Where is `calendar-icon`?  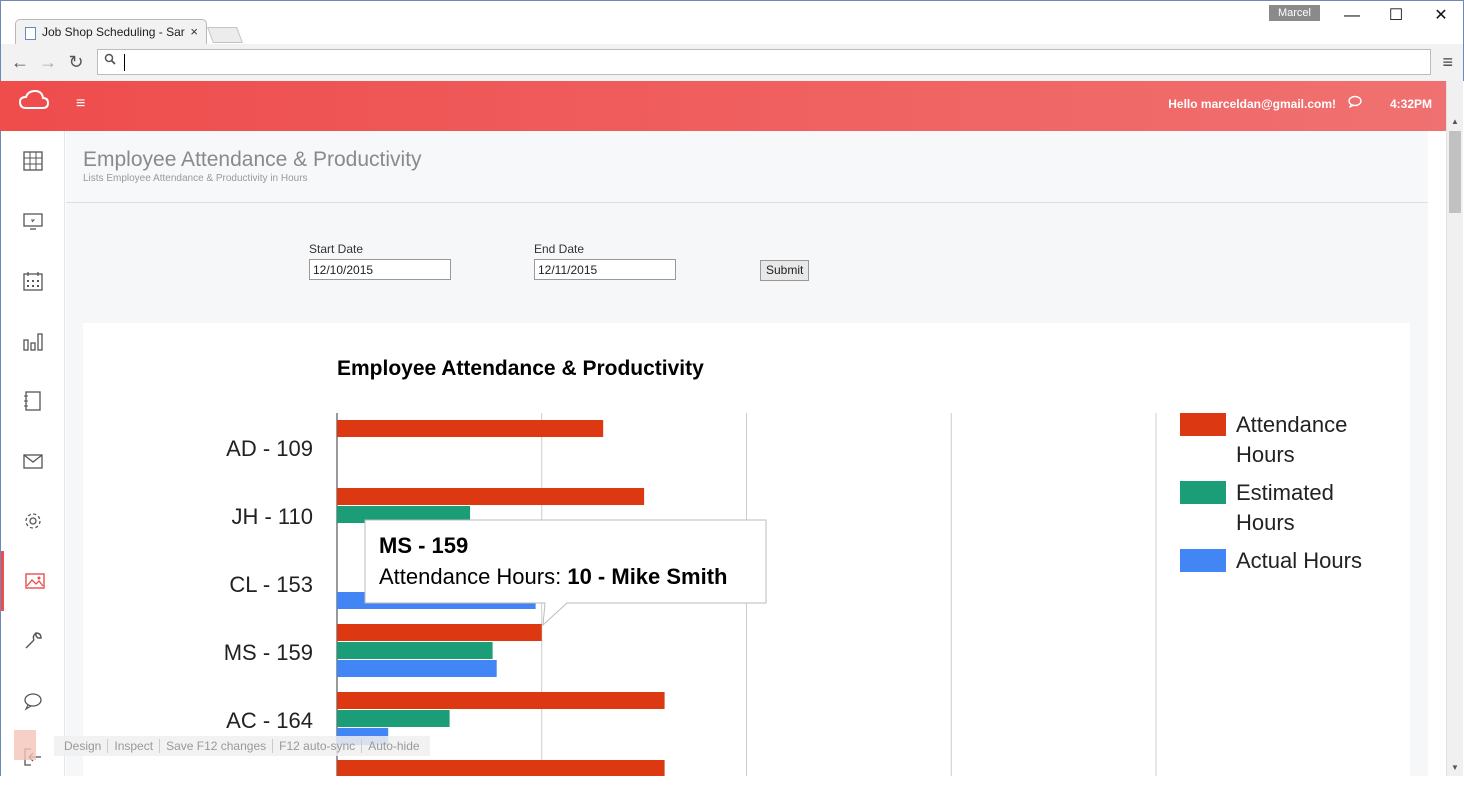 calendar-icon is located at coordinates (33, 281).